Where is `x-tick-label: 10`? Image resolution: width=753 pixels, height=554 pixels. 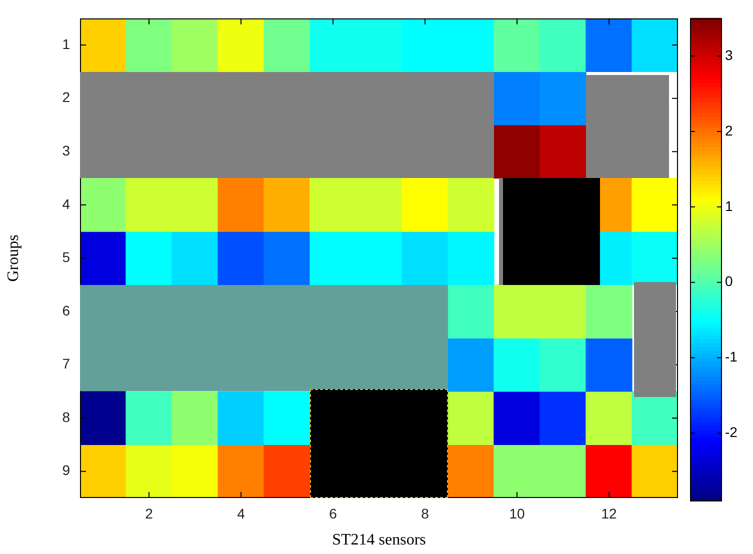
x-tick-label: 10 is located at coordinates (517, 513).